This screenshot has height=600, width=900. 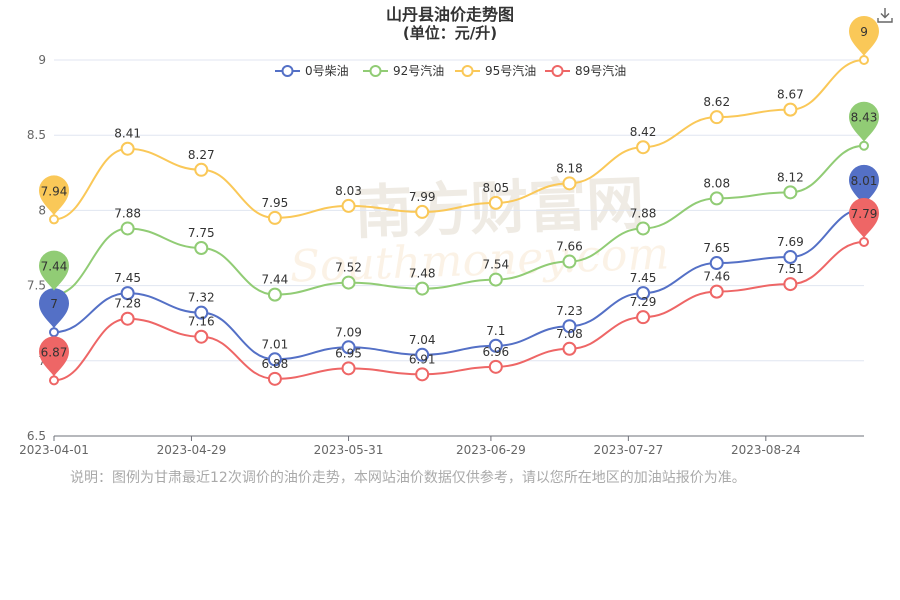 I want to click on x-tick-label: 2023-07-27, so click(x=628, y=450).